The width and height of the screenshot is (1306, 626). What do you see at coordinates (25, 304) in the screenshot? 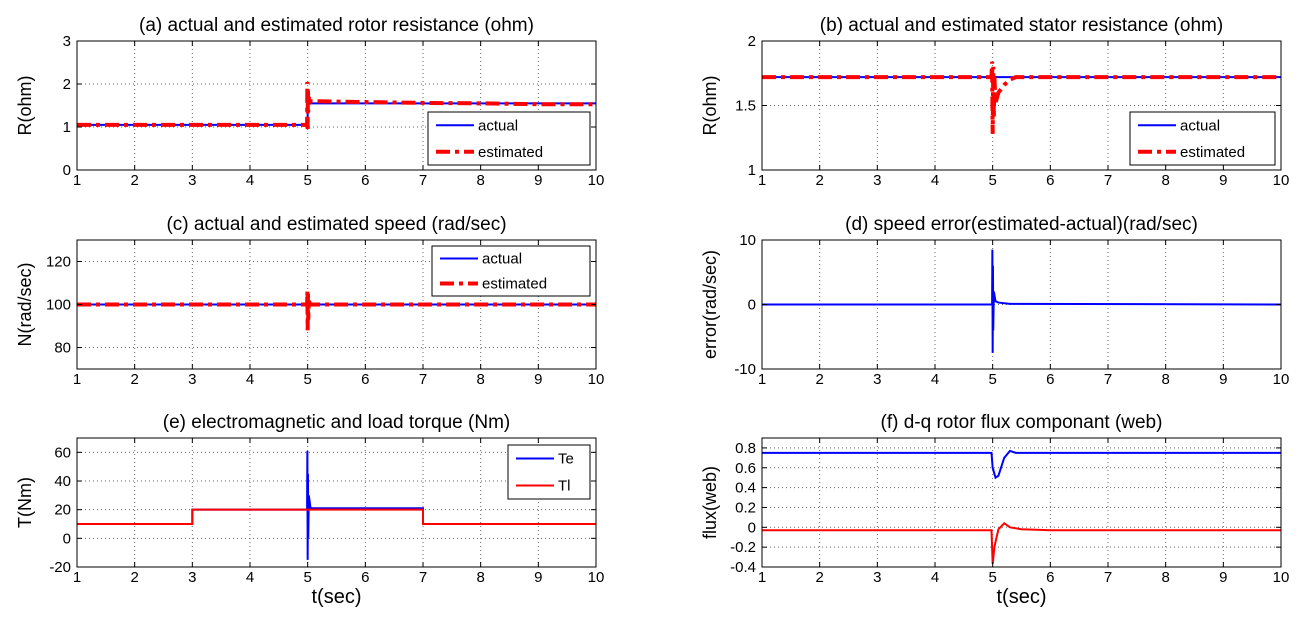
I see `y-axis-label: N(rad/sec)` at bounding box center [25, 304].